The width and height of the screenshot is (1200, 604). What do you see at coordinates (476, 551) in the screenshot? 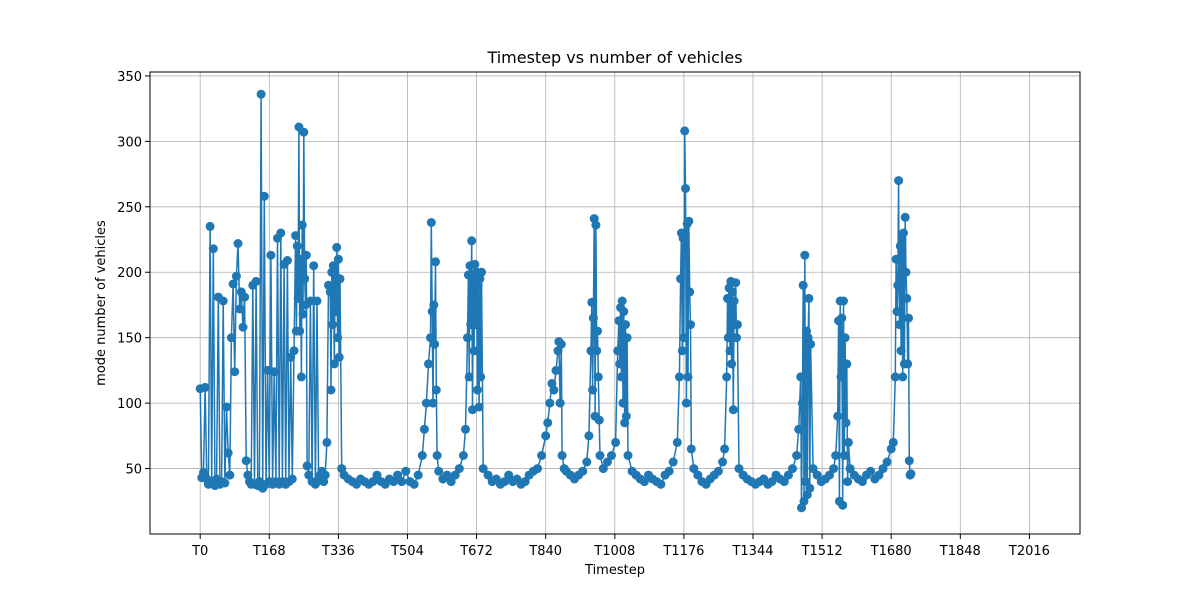
I see `x-tick-label: T672` at bounding box center [476, 551].